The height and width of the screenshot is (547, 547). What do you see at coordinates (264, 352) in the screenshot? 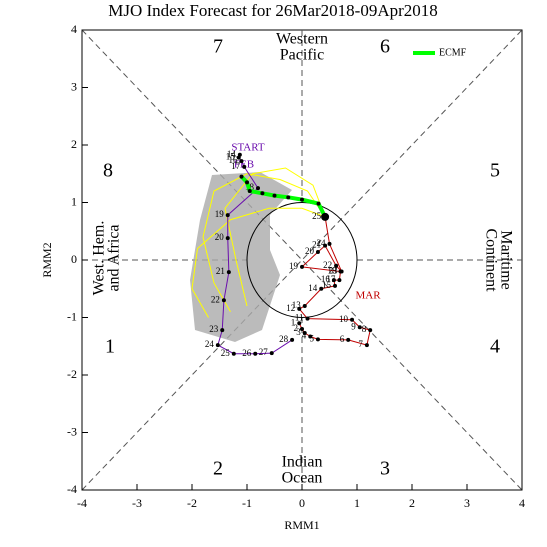
I see `day-label: 27` at bounding box center [264, 352].